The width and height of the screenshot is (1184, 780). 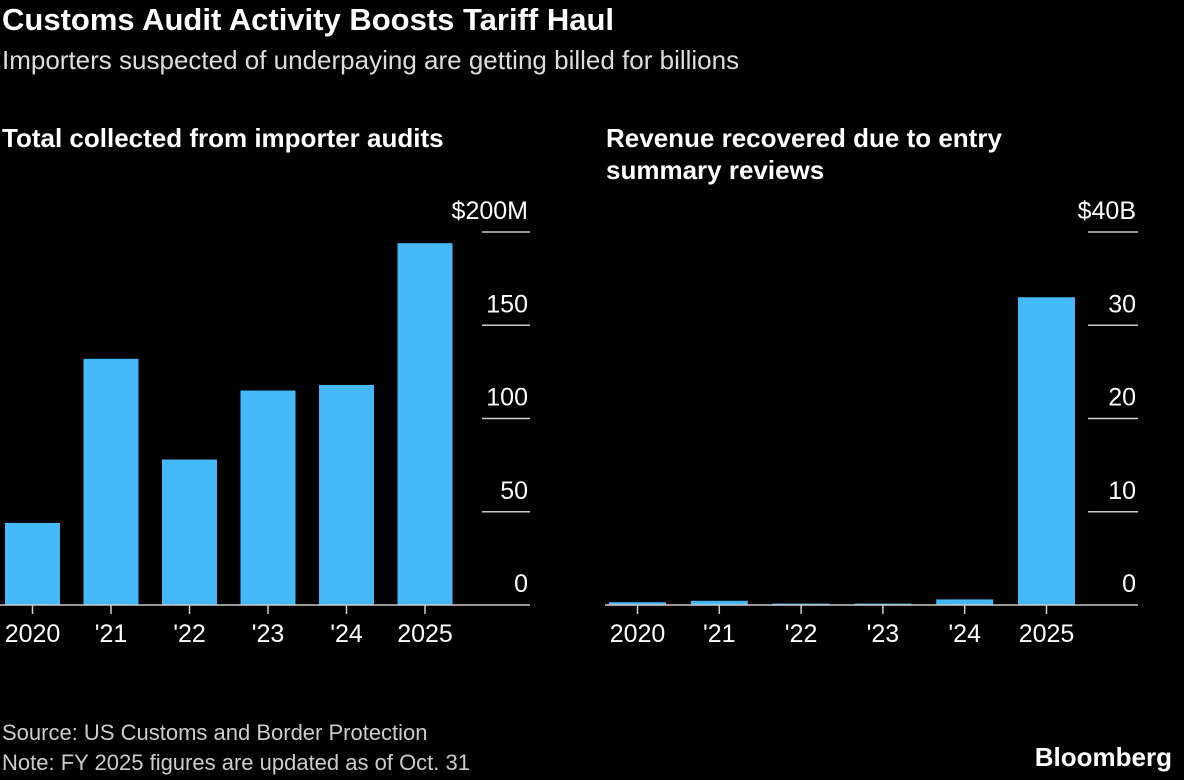 I want to click on left-chart-title: Total collected from importer audits, so click(x=223, y=138).